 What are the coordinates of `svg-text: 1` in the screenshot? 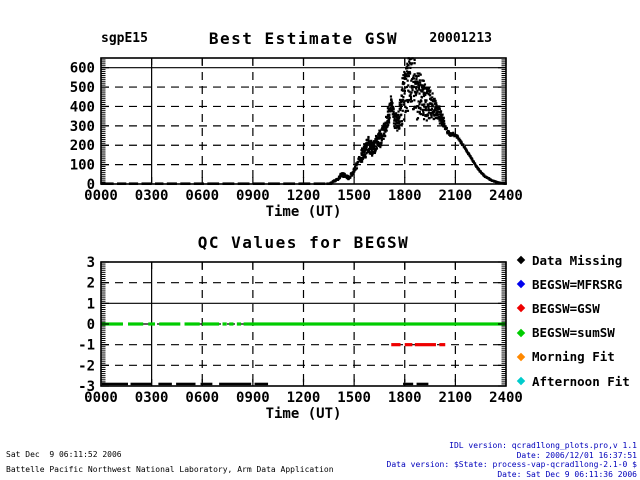 It's located at (91, 304).